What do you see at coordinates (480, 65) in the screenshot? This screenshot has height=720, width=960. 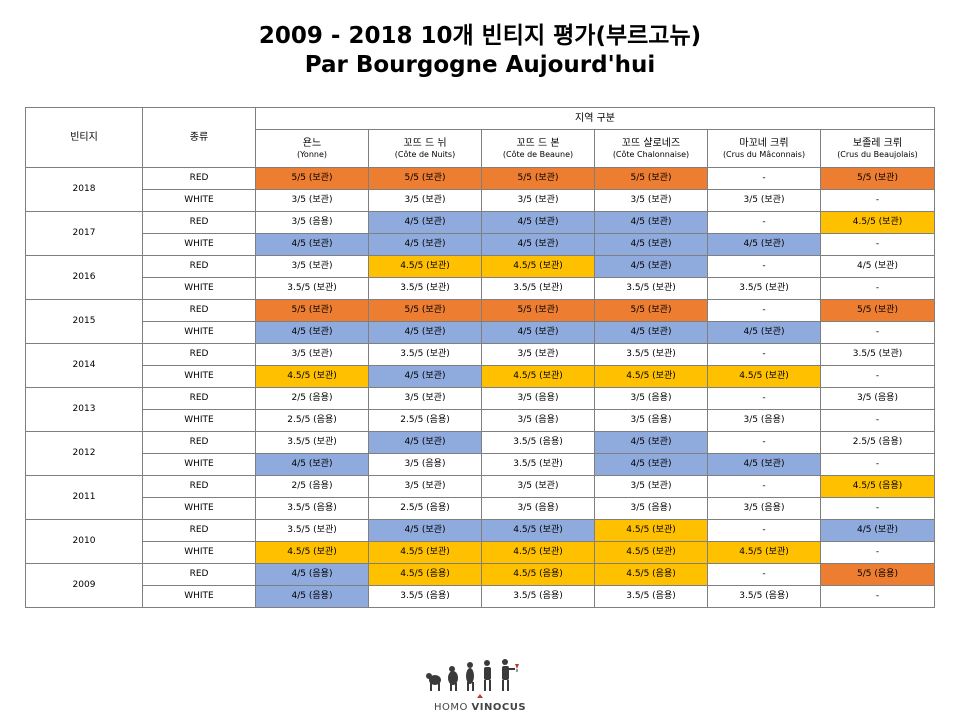 I see `page-subtitle: Par Bourgogne Aujourd'hui` at bounding box center [480, 65].